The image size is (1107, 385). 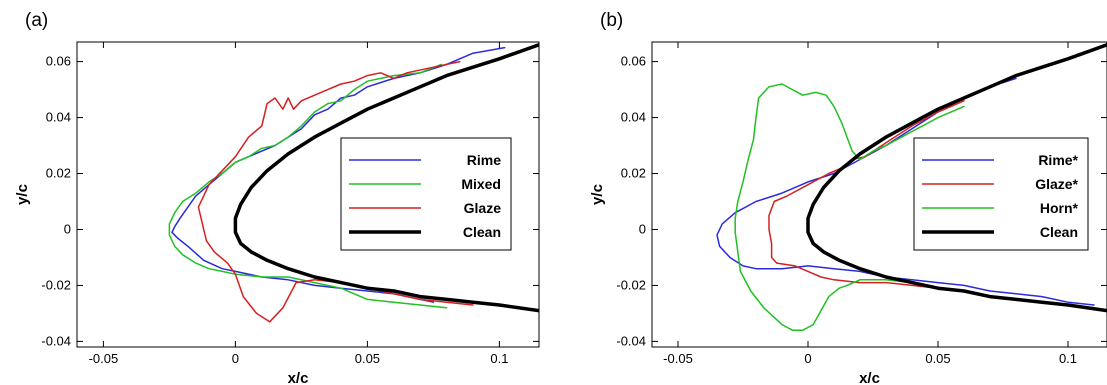 What do you see at coordinates (1001, 194) in the screenshot?
I see `legend: Rime* Glaze* Horn* Clean` at bounding box center [1001, 194].